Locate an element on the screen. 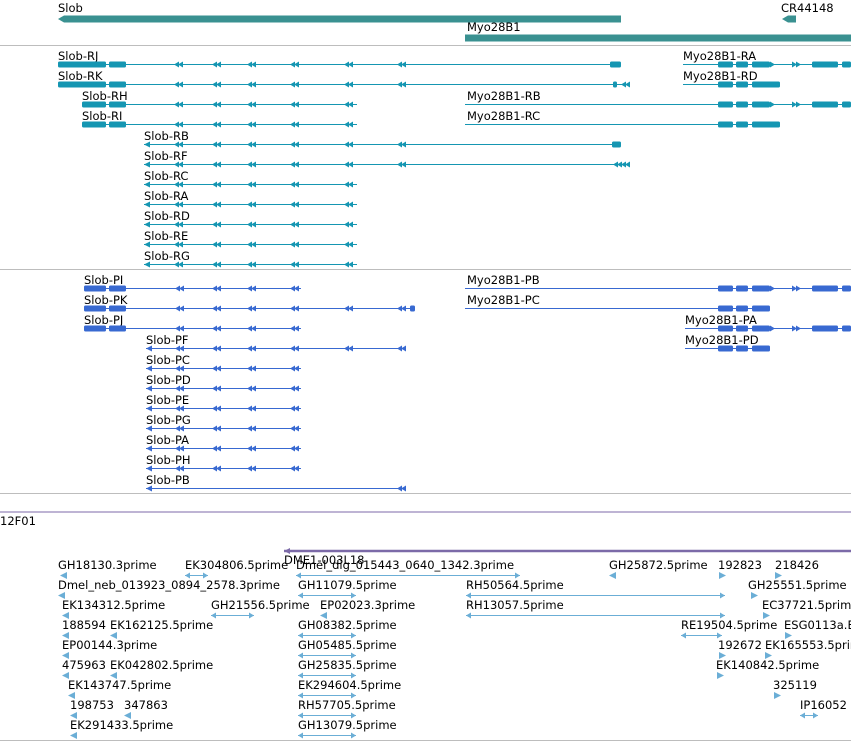 This screenshot has height=741, width=851. transcript-label: Slob-RJ is located at coordinates (78, 56).